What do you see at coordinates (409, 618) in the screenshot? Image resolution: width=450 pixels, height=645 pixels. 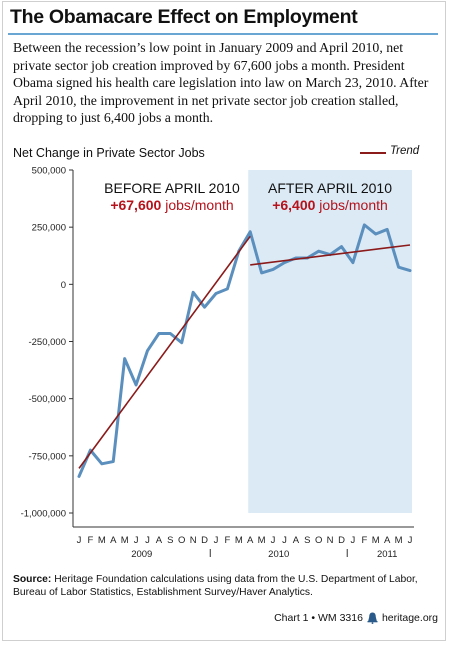 I see `site-name: heritage.org` at bounding box center [409, 618].